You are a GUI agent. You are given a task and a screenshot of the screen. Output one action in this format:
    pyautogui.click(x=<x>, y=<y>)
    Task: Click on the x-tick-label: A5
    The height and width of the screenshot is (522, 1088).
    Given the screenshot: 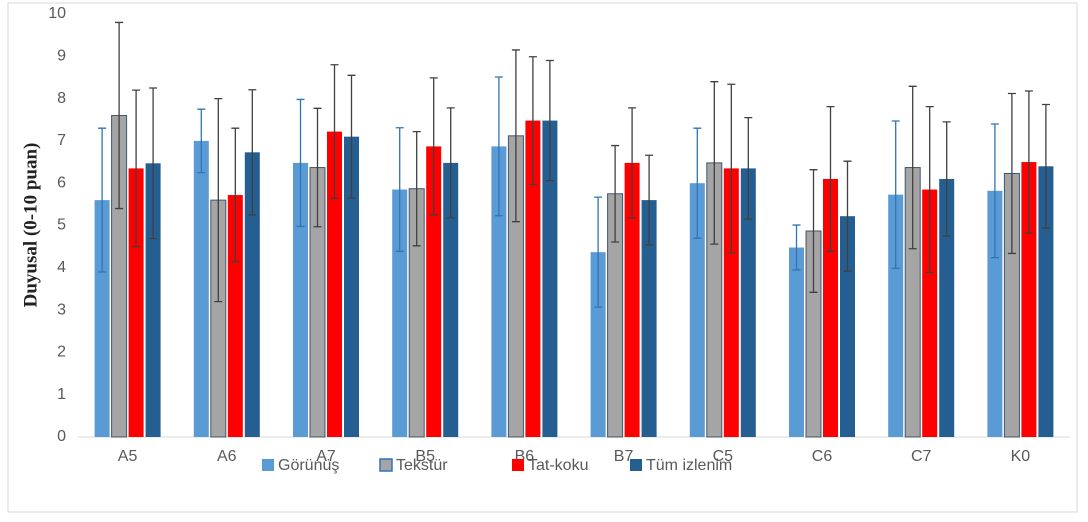 What is the action you would take?
    pyautogui.click(x=128, y=456)
    